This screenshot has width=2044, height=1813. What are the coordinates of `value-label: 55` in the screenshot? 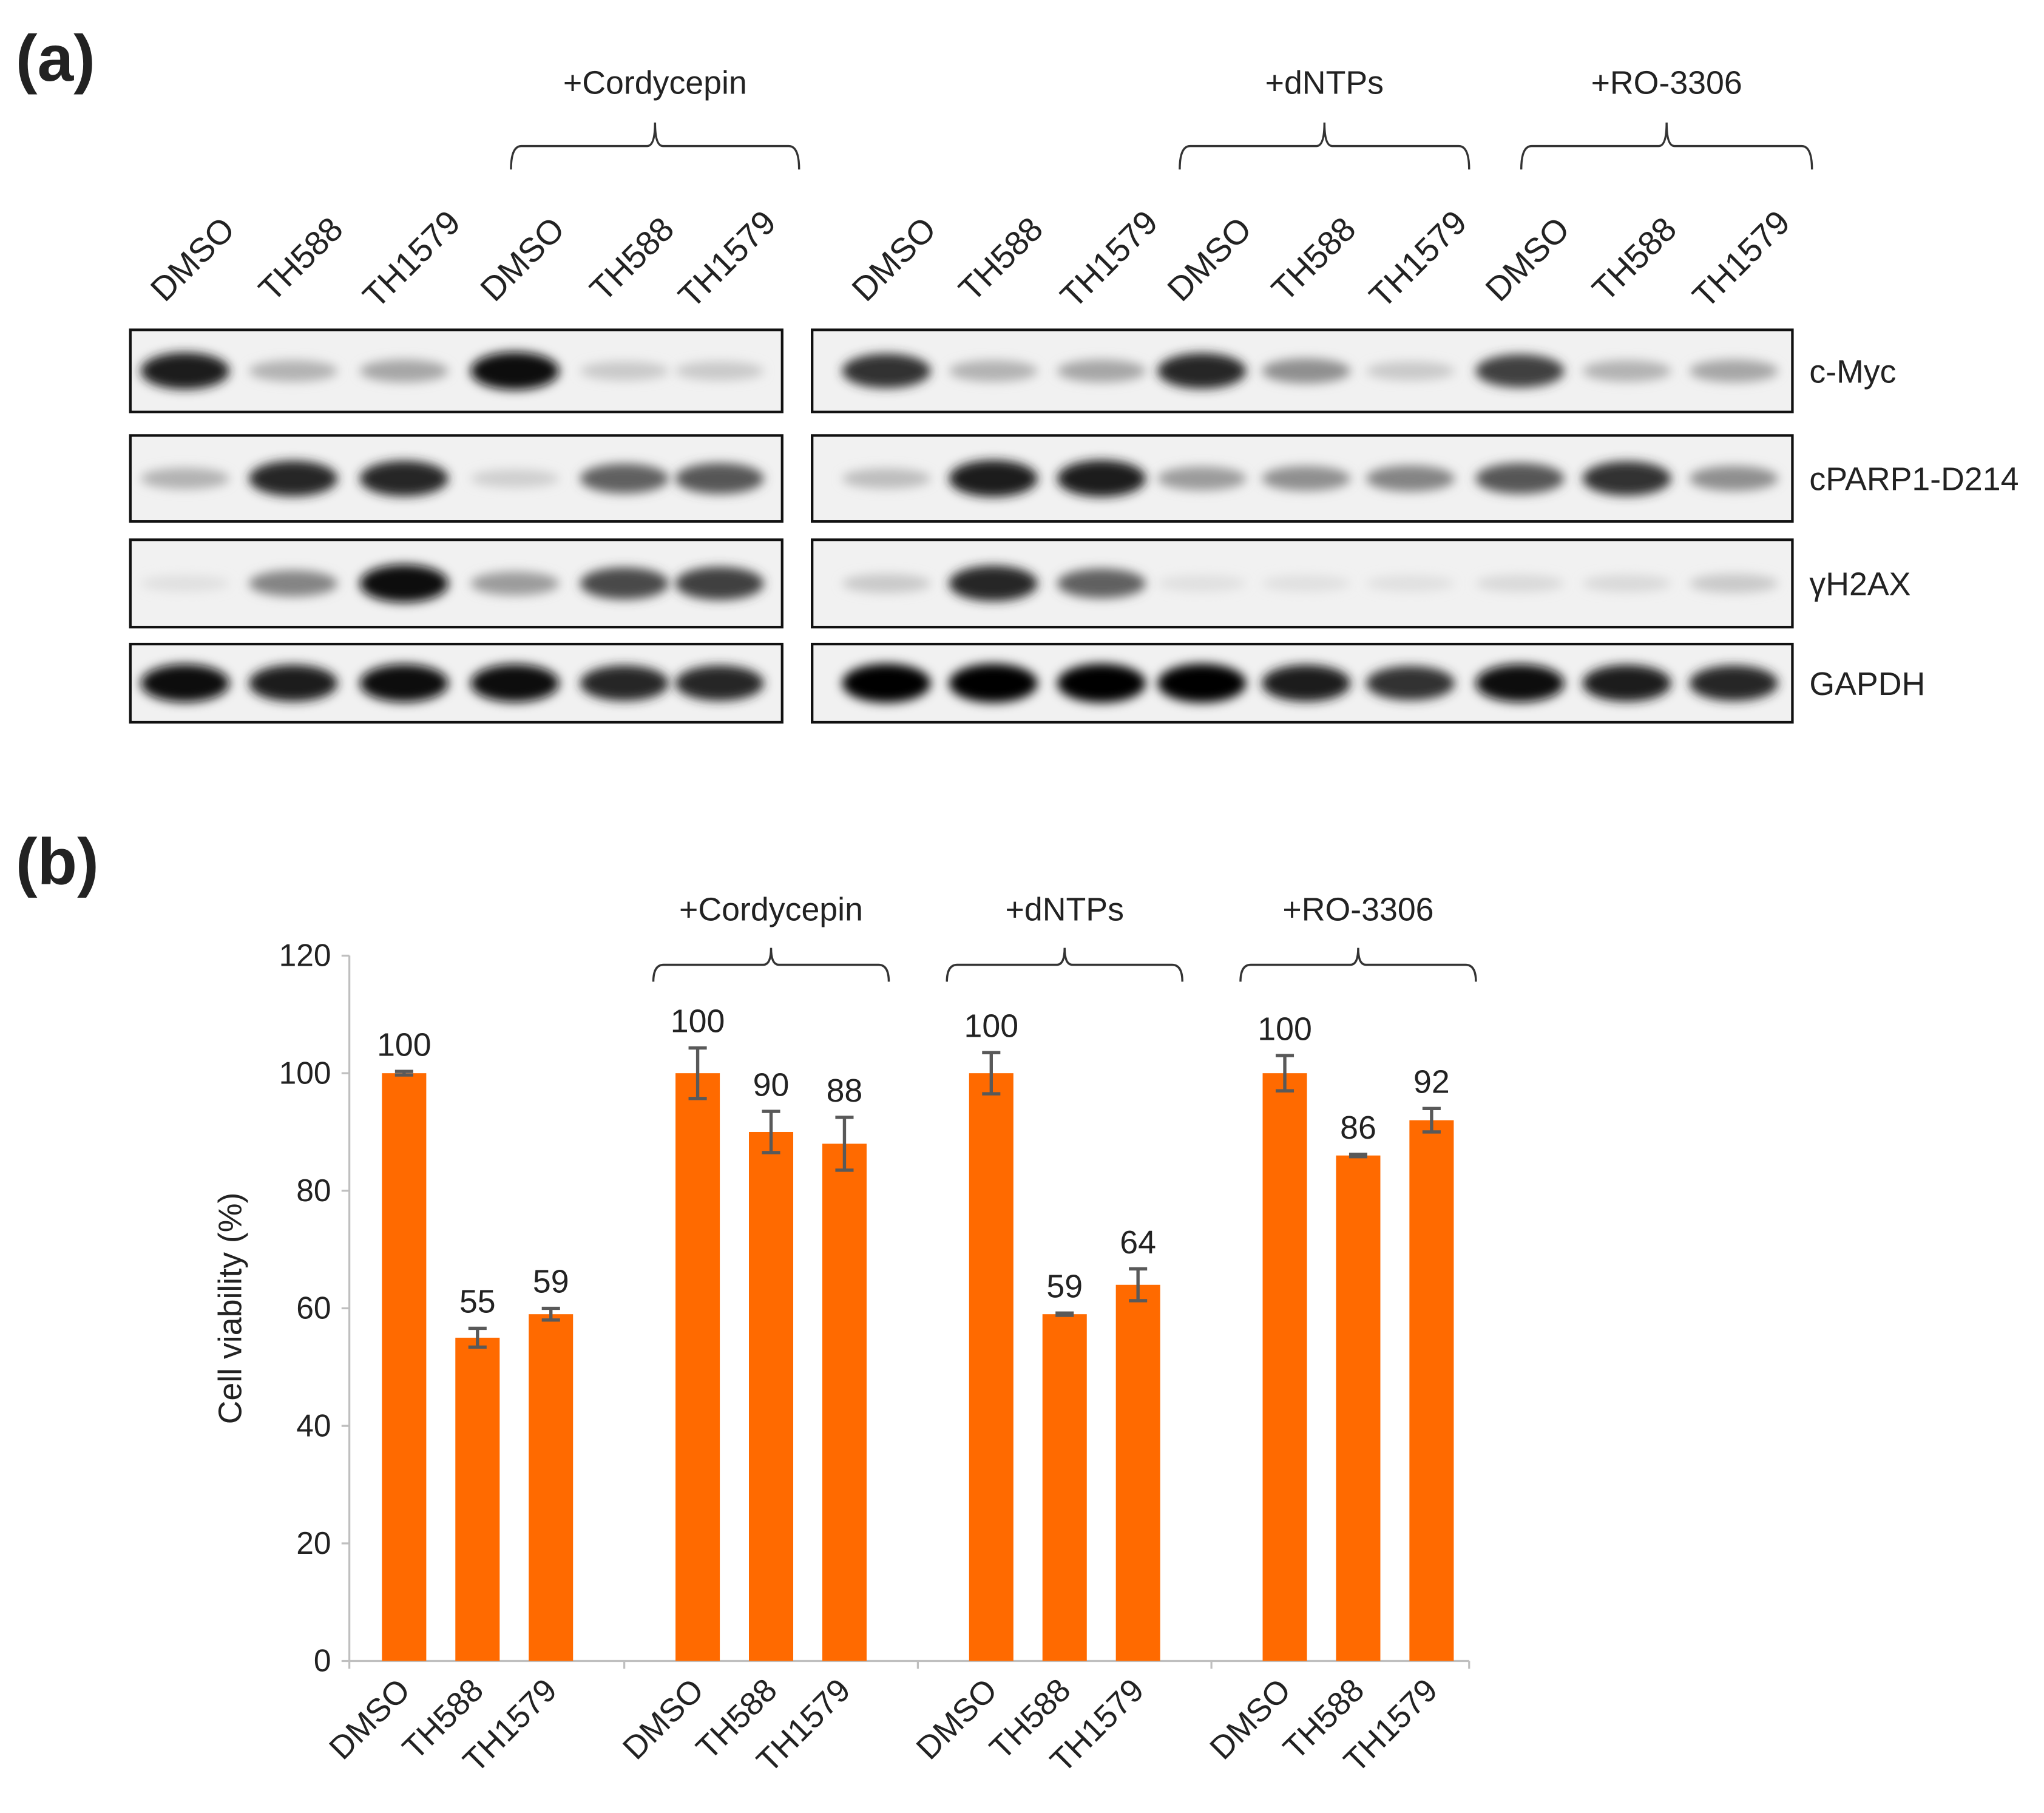 It's located at (478, 1302).